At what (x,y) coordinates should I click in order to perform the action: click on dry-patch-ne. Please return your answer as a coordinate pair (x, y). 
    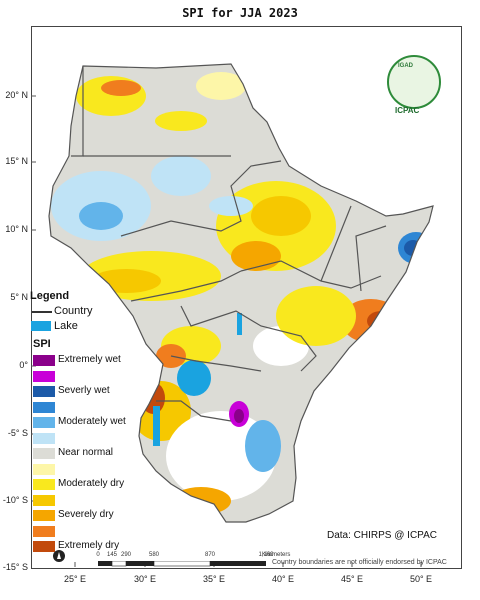
    Looking at the image, I should click on (221, 86).